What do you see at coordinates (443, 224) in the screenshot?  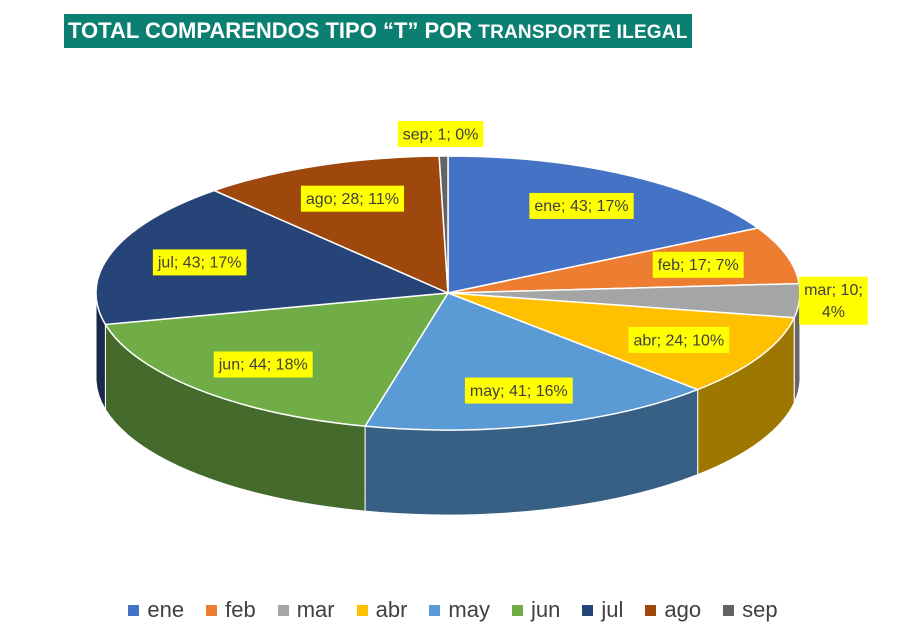 I see `pie-slice-sep` at bounding box center [443, 224].